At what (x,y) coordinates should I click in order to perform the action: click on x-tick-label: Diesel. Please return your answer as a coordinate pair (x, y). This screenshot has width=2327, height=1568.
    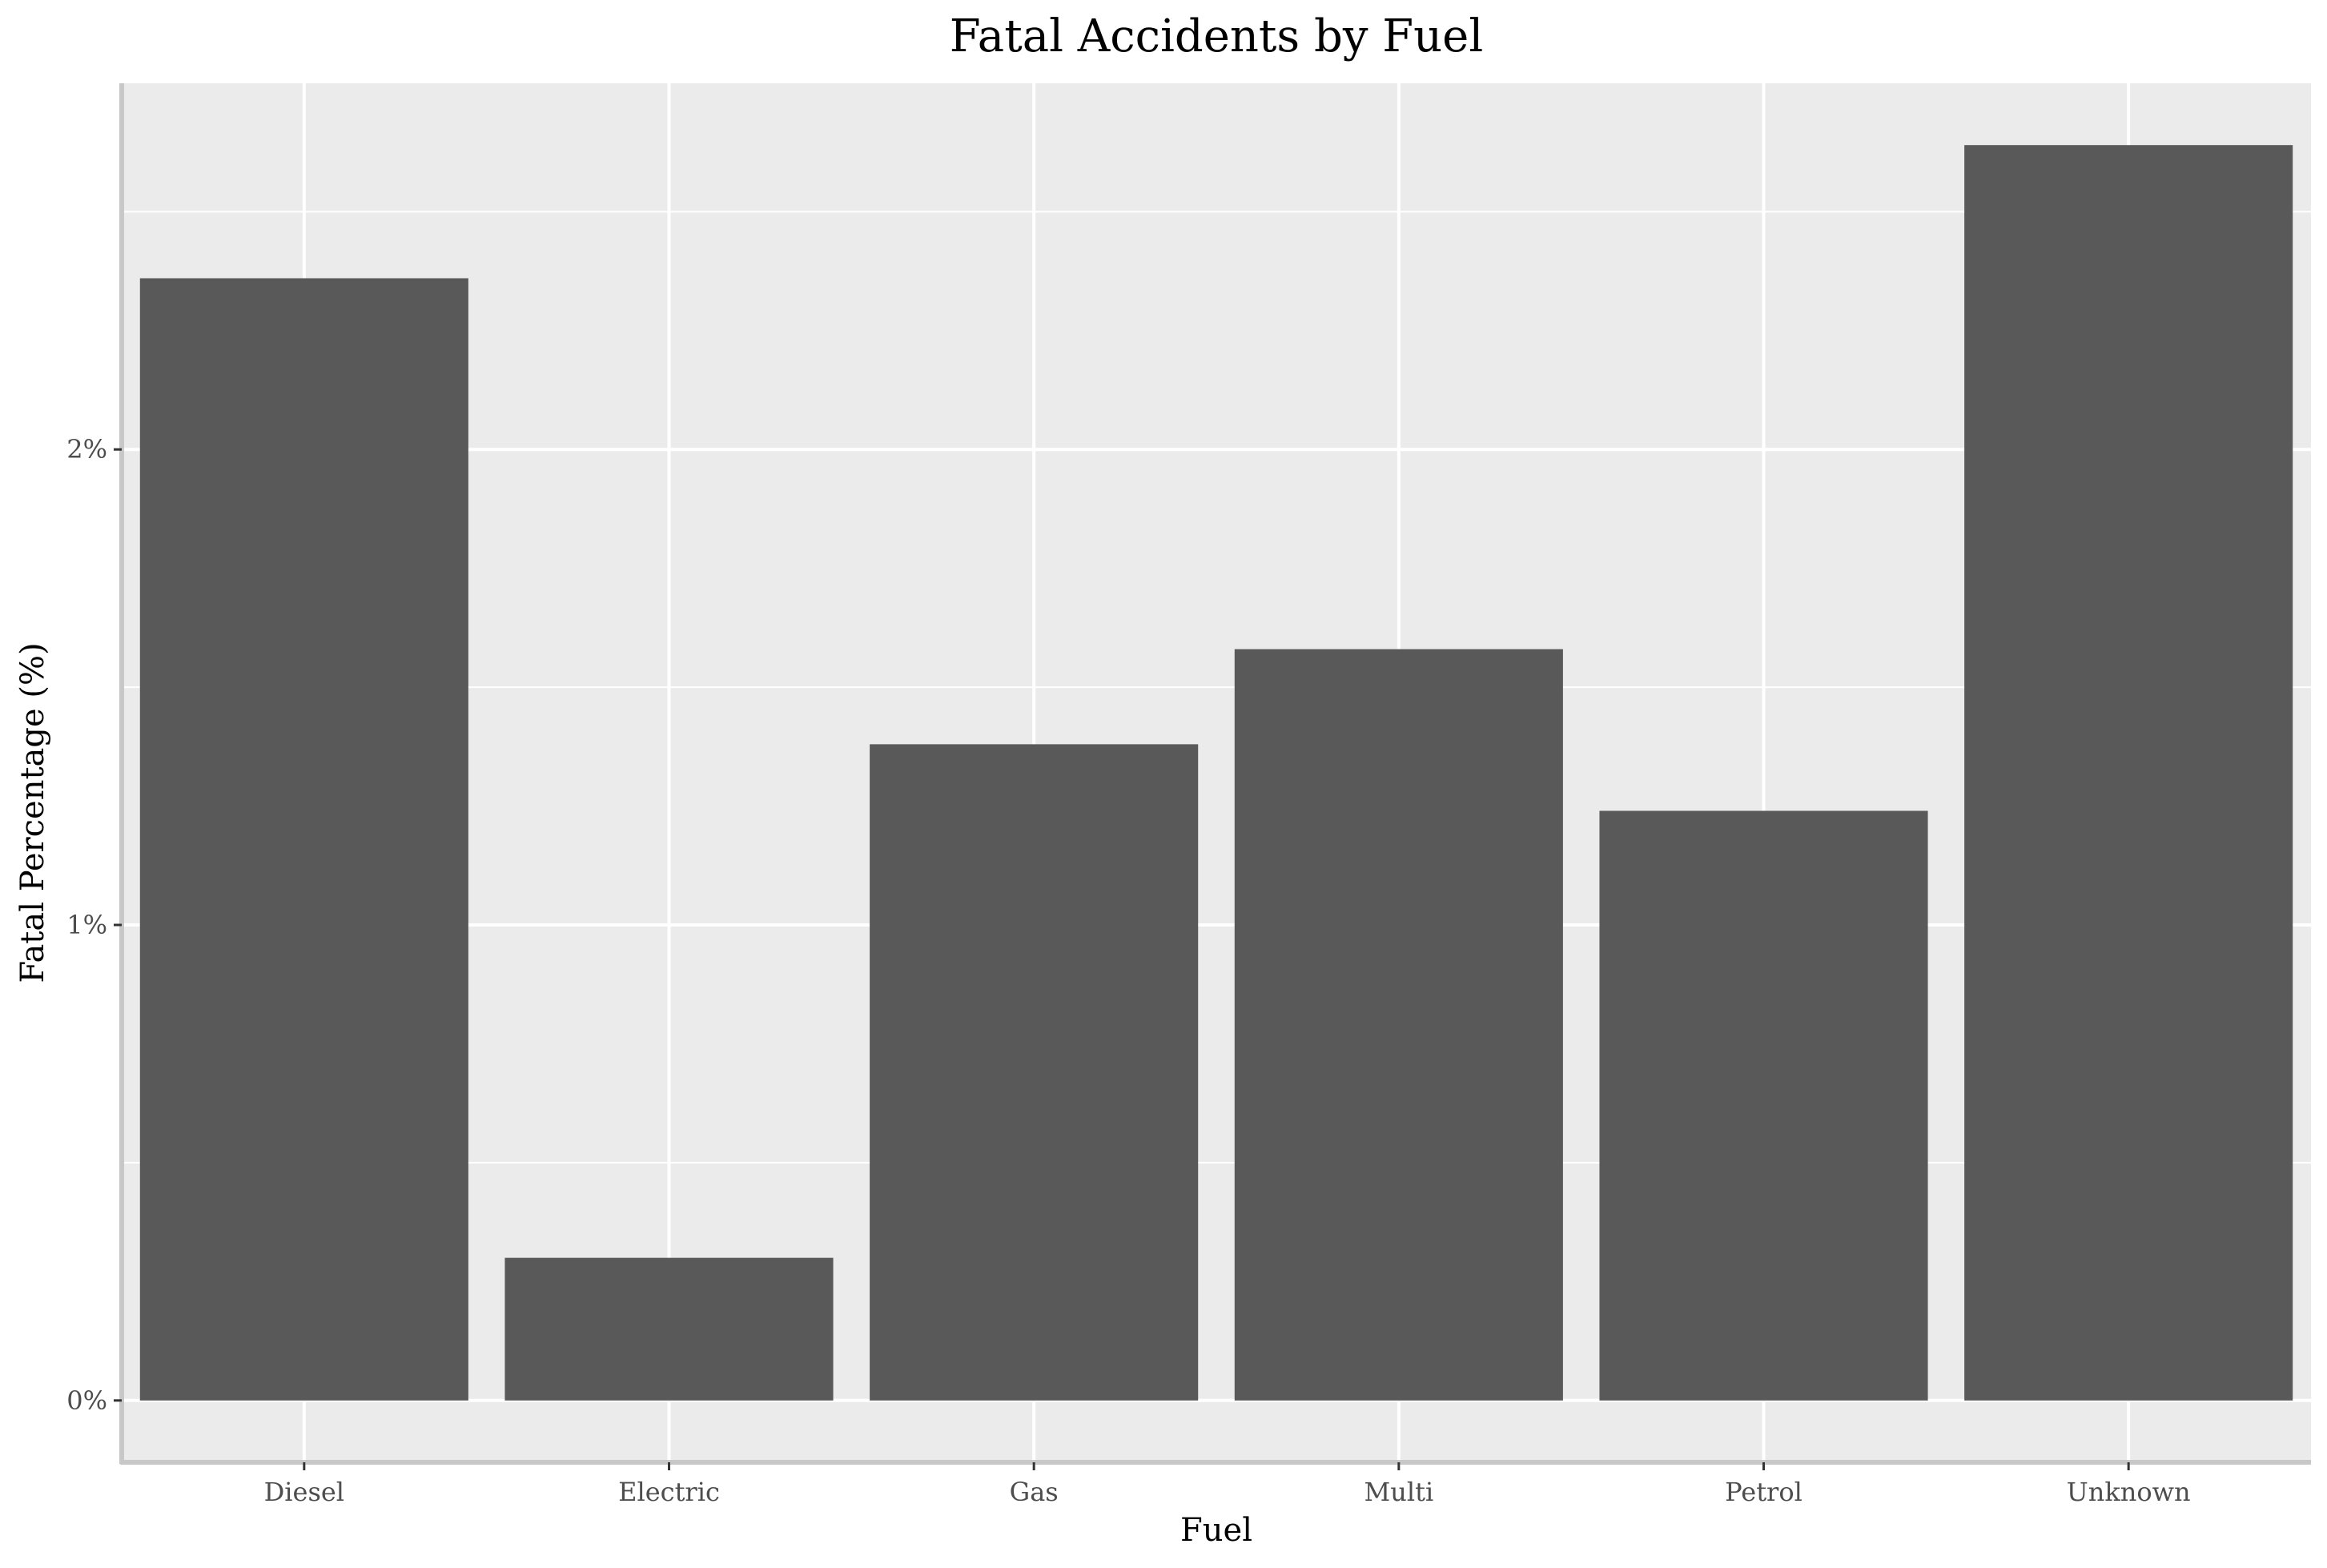
    Looking at the image, I should click on (304, 1492).